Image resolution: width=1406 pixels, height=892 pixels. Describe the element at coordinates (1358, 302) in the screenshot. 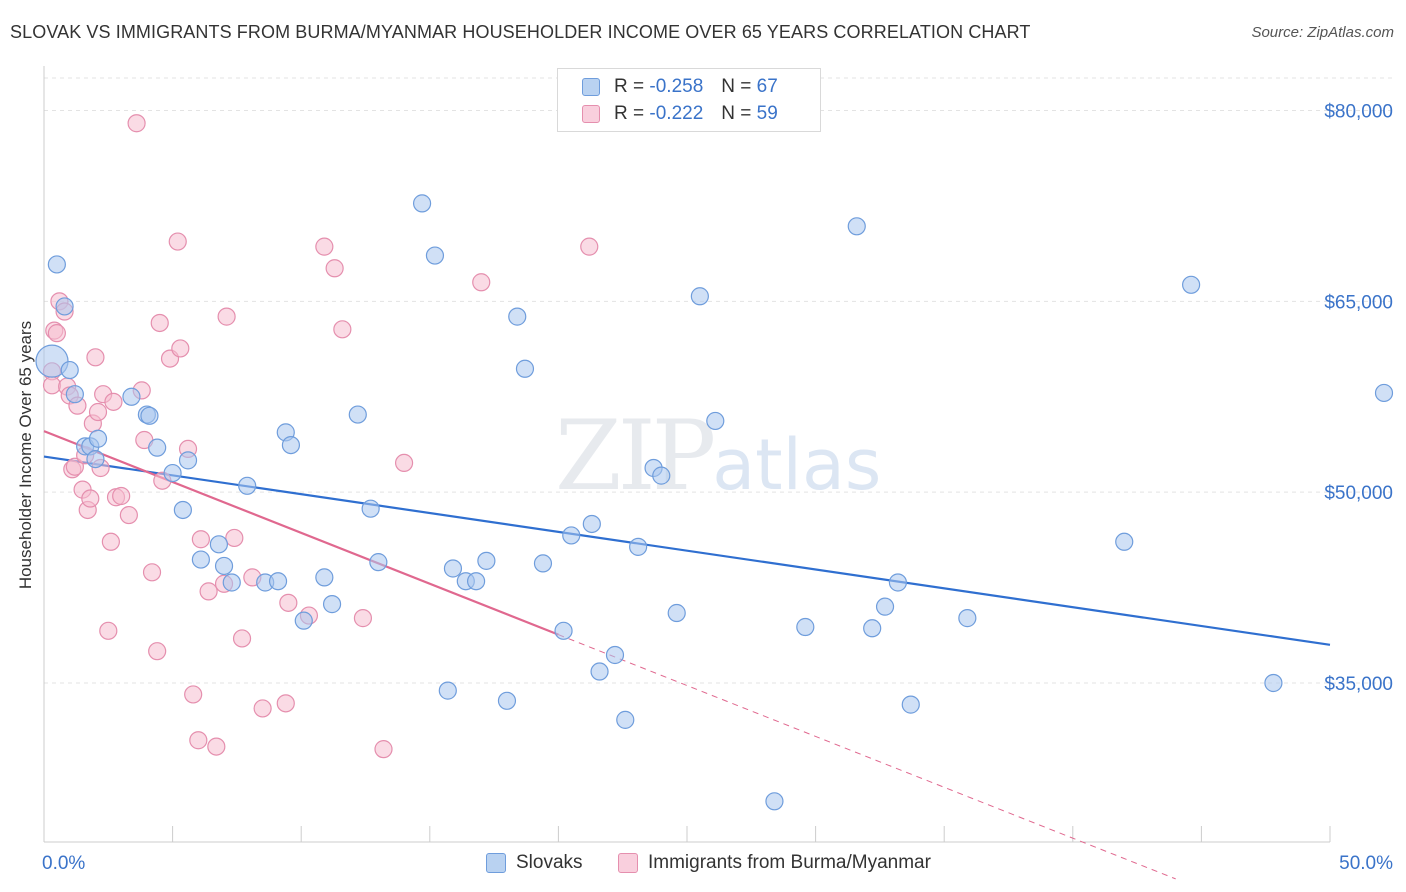

I see `y-tick-label: $65,000` at that location.